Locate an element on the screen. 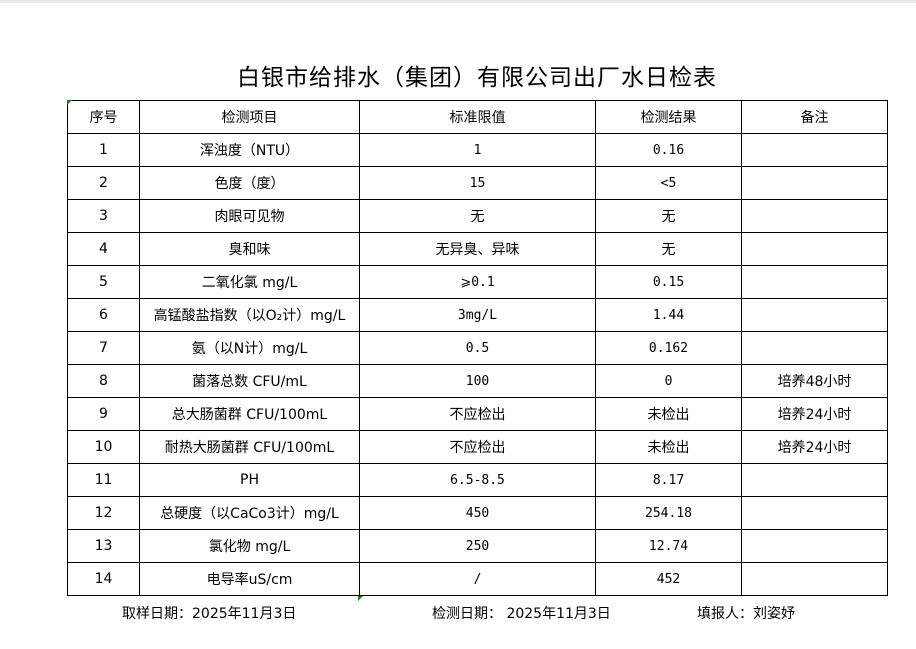  table-row: 12 总硬度（以CaCo3计）mg/L 450 254.18 is located at coordinates (477, 513).